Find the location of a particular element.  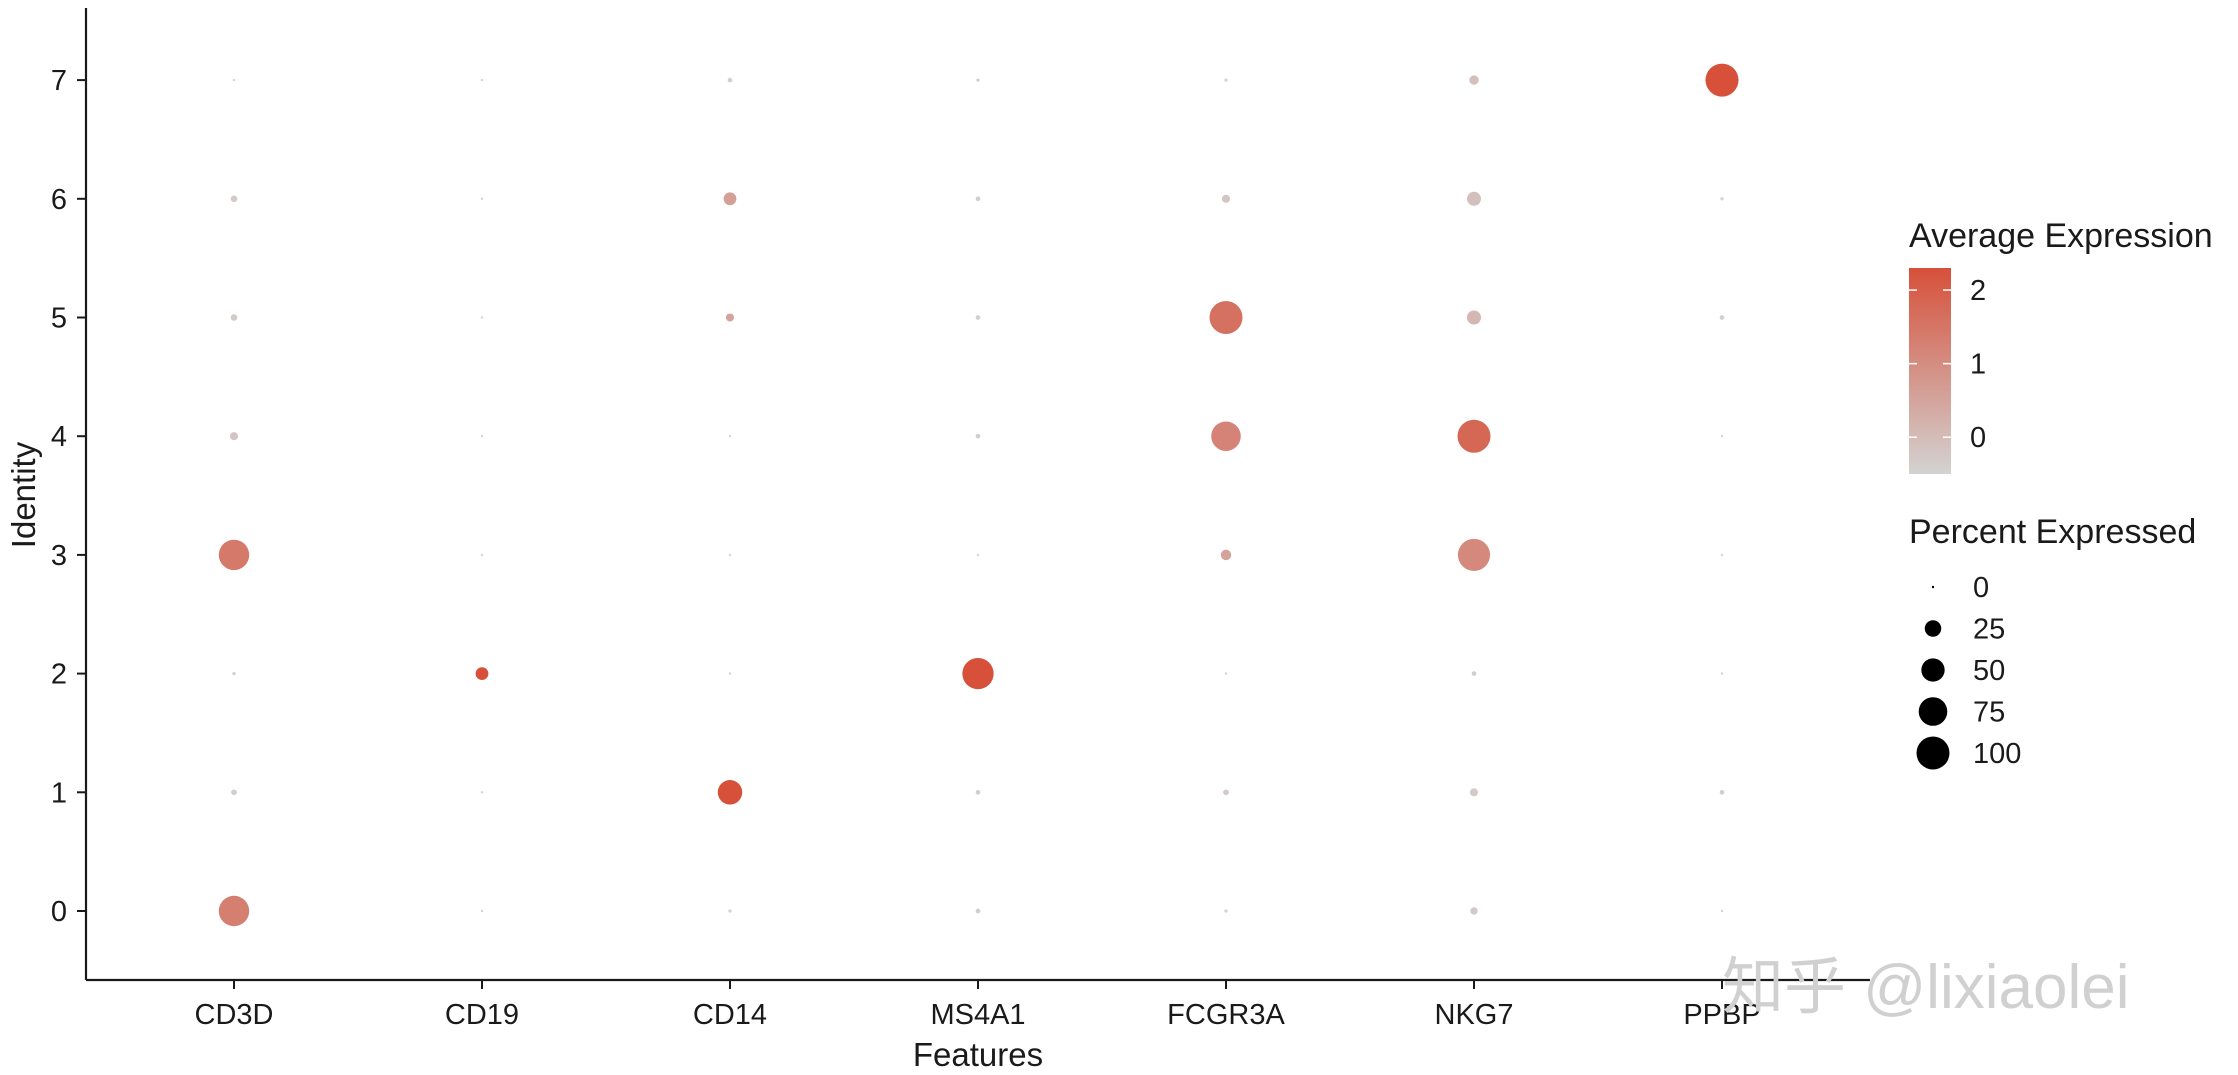

color-bar-ticks: 0 1 2 is located at coordinates (1947, 364).